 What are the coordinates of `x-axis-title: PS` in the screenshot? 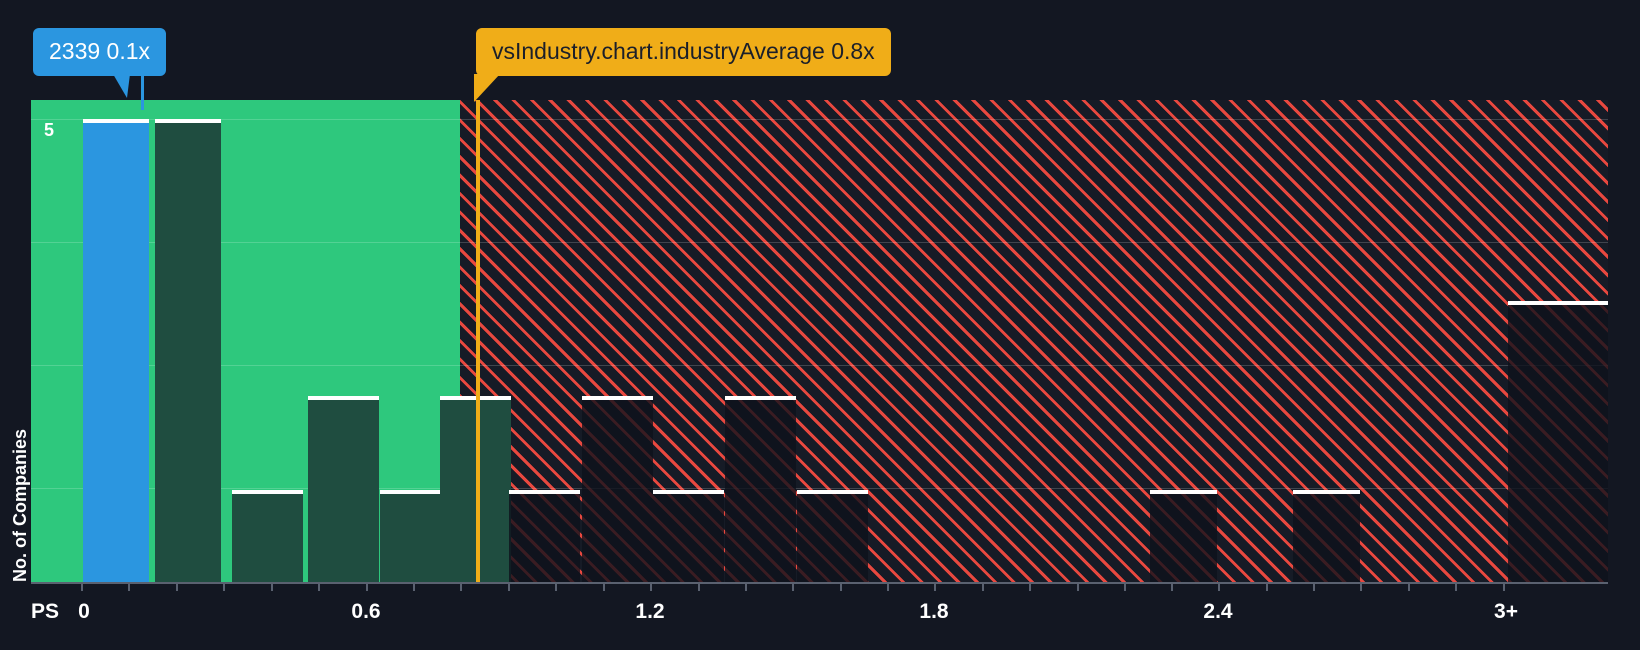 It's located at (45, 611).